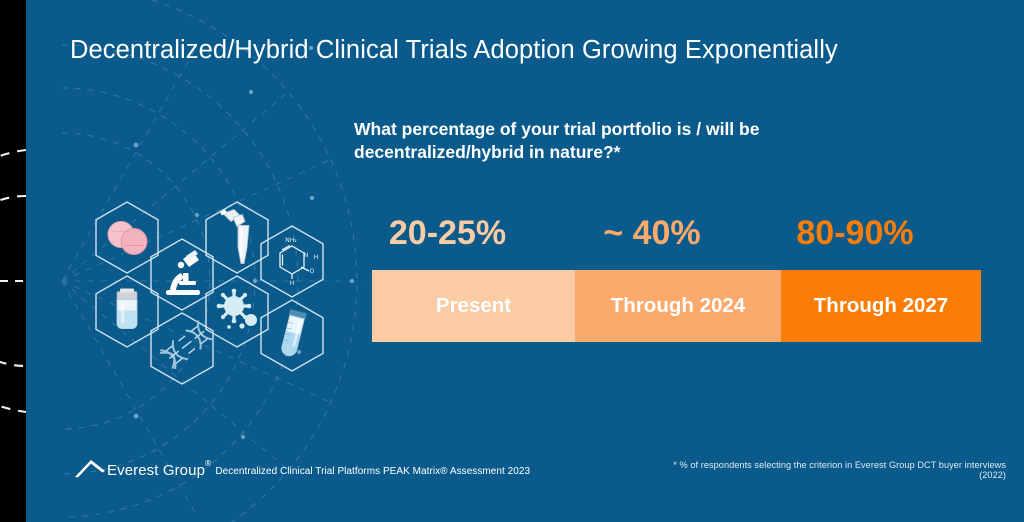 The image size is (1024, 522). Describe the element at coordinates (182, 274) in the screenshot. I see `hex-microscope` at that location.